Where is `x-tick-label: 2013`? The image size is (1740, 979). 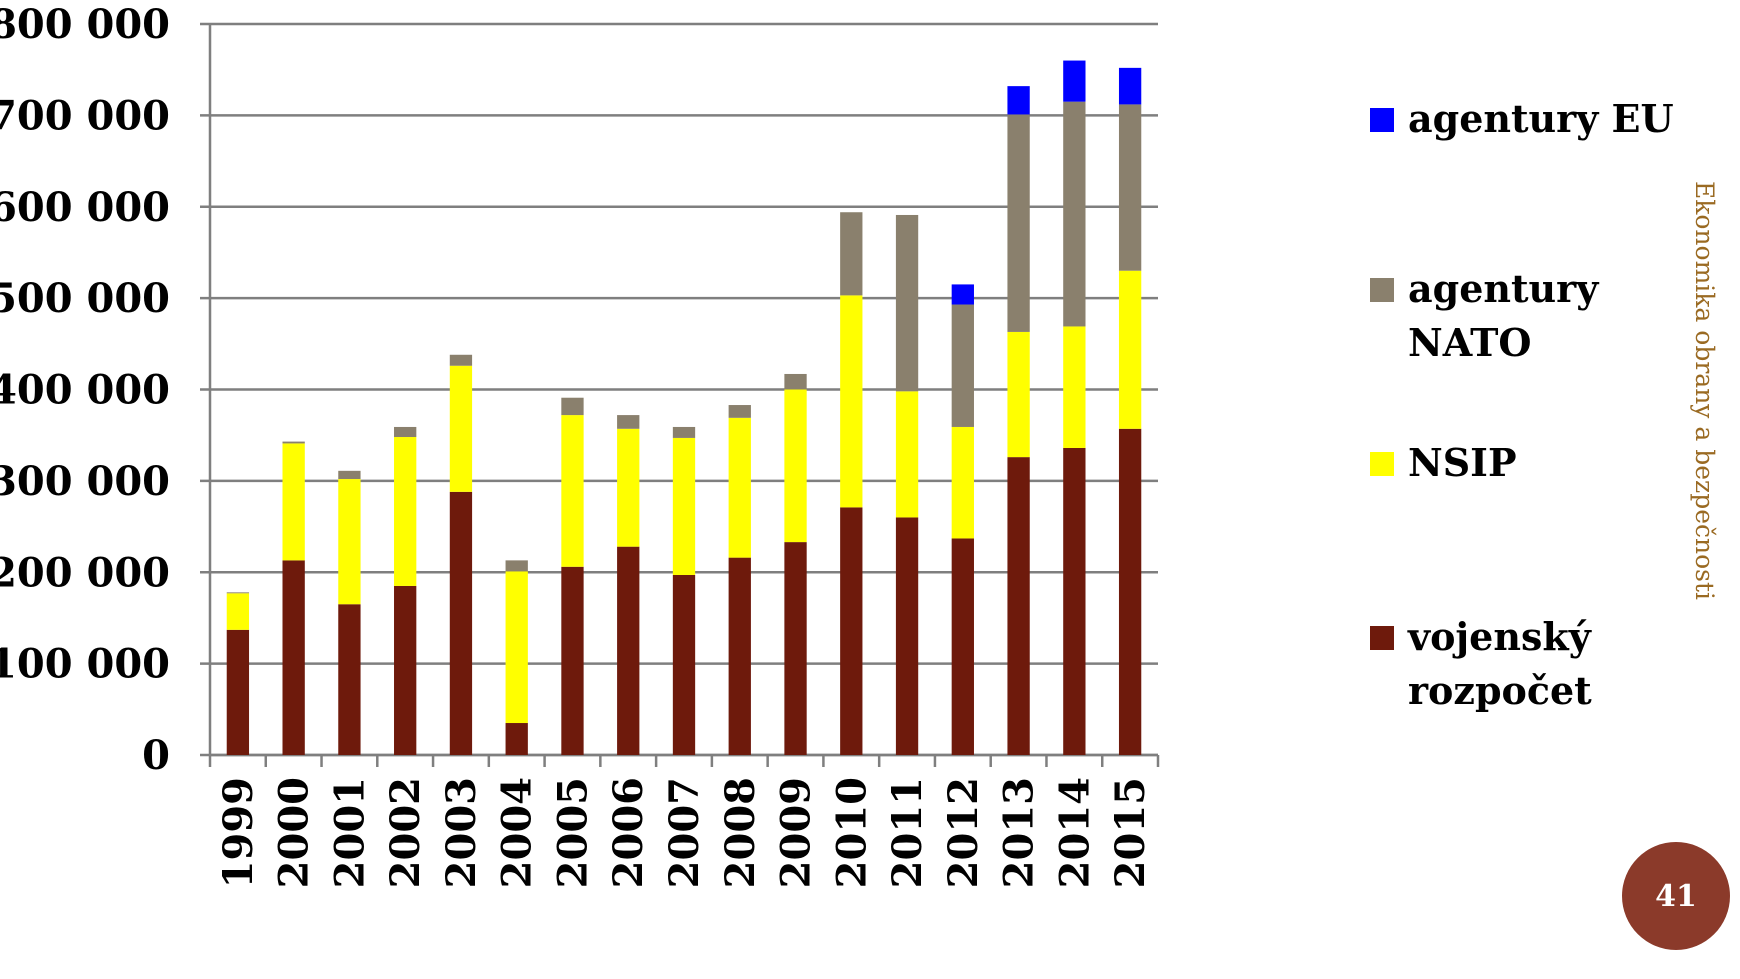 x-tick-label: 2013 is located at coordinates (1019, 832).